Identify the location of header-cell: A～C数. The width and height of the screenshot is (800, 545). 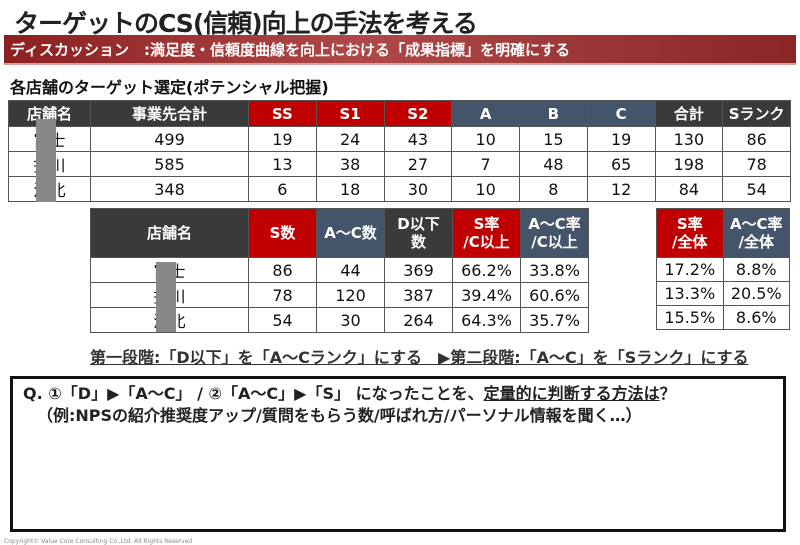
(350, 233).